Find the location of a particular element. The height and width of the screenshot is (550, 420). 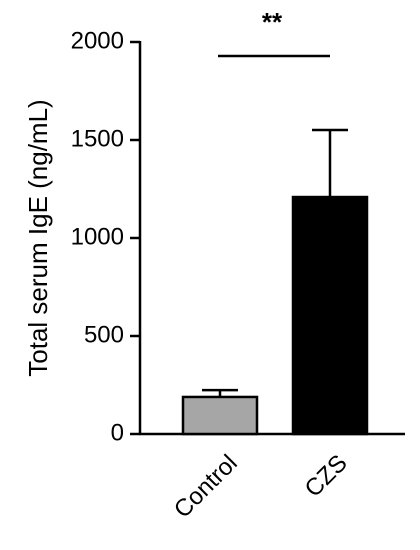

y-tick-label: 0 is located at coordinates (117, 432).